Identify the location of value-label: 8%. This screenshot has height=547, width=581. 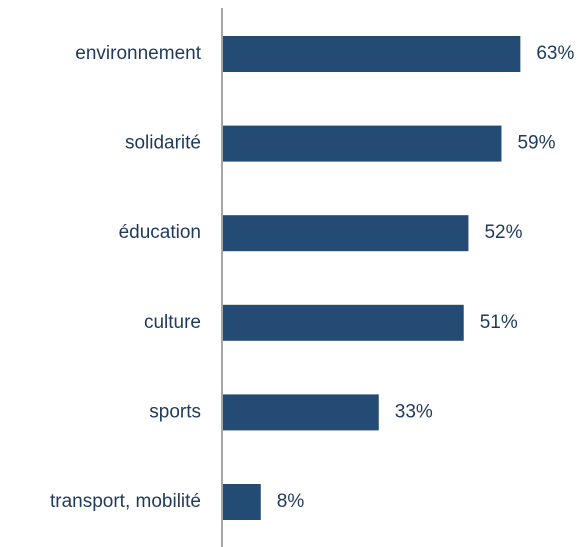
(291, 501).